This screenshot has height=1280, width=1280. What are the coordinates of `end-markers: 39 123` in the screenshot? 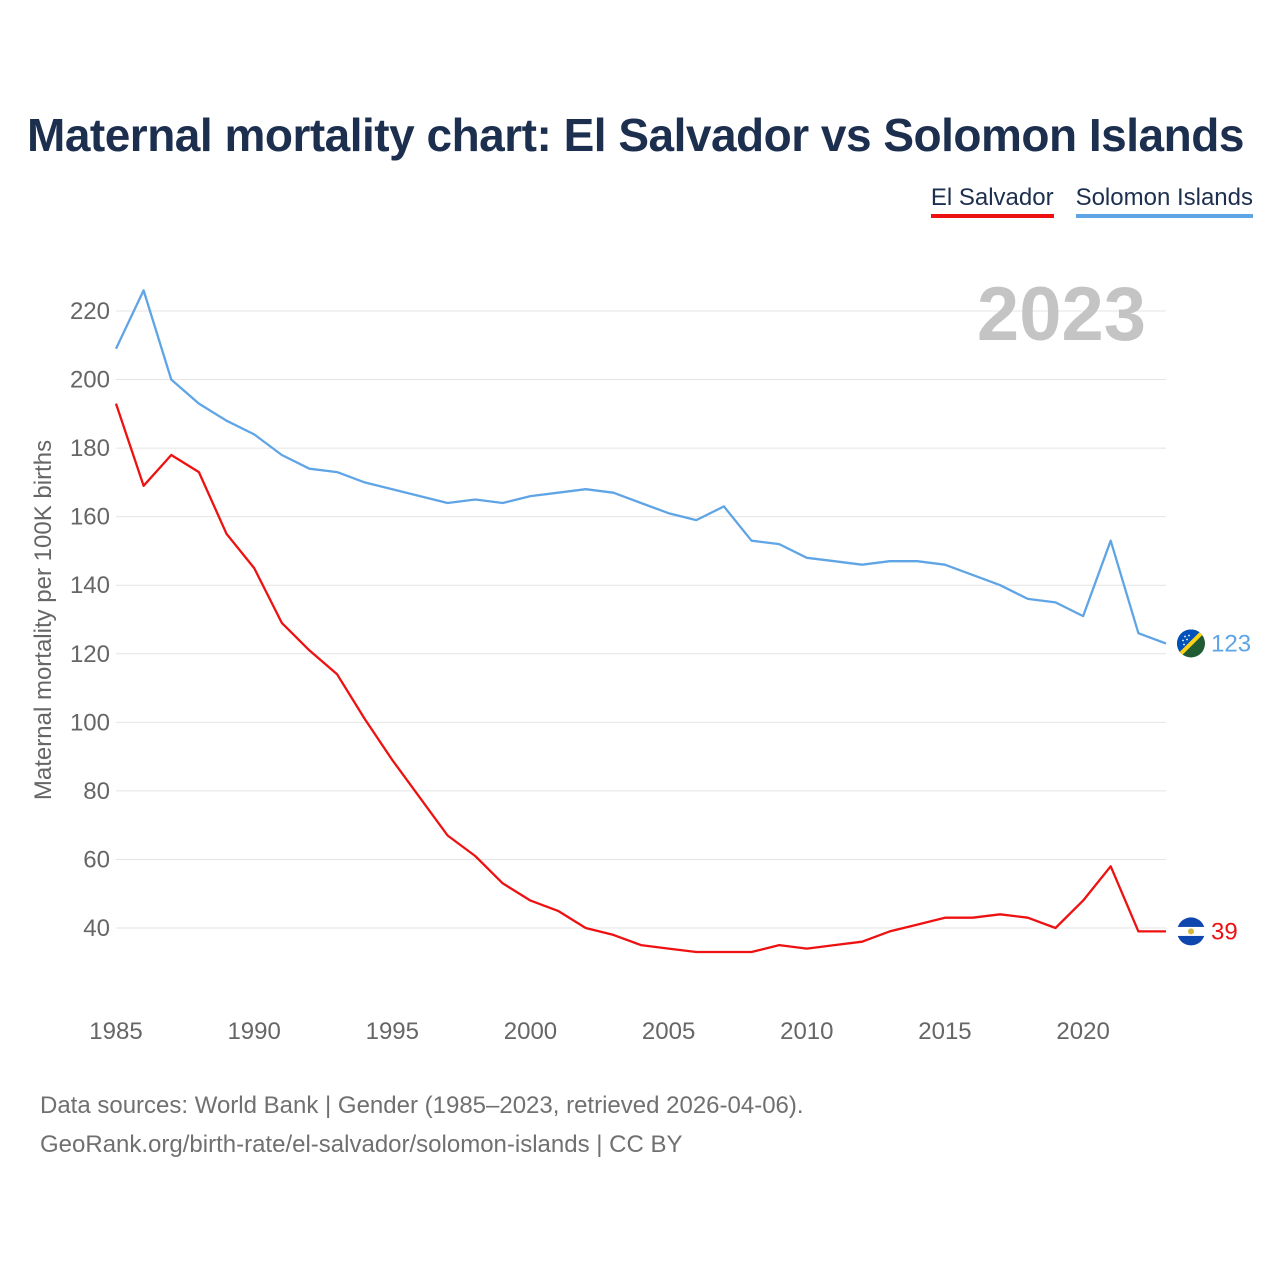 It's located at (1214, 787).